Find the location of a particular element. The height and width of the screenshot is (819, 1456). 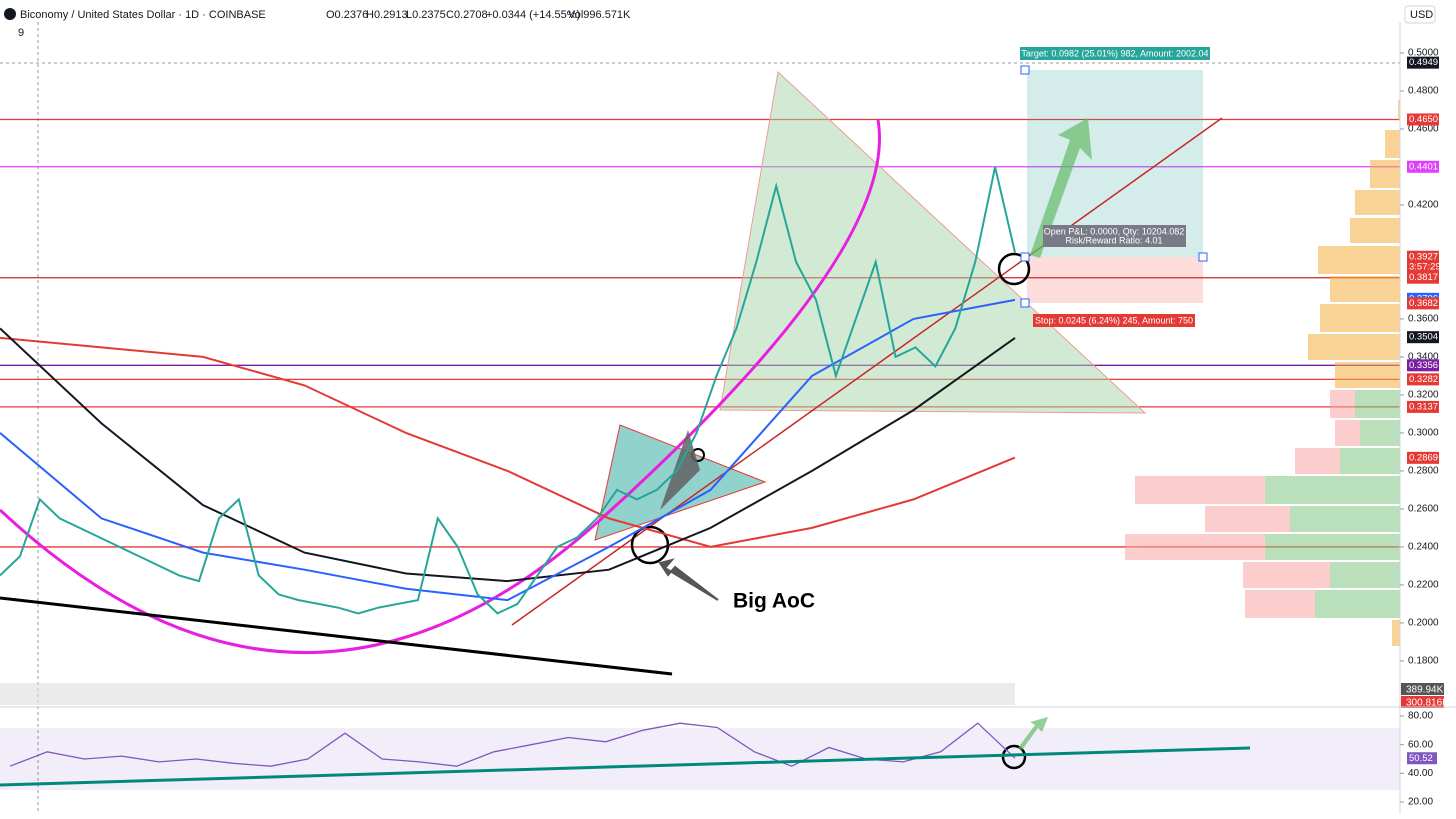

high: H0.2913 is located at coordinates (387, 15).